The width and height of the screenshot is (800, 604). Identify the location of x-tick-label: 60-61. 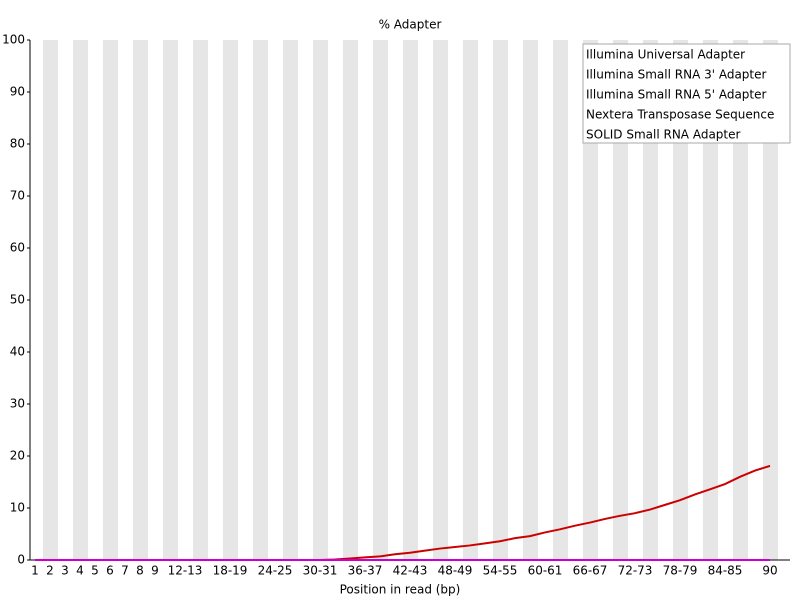
(545, 571).